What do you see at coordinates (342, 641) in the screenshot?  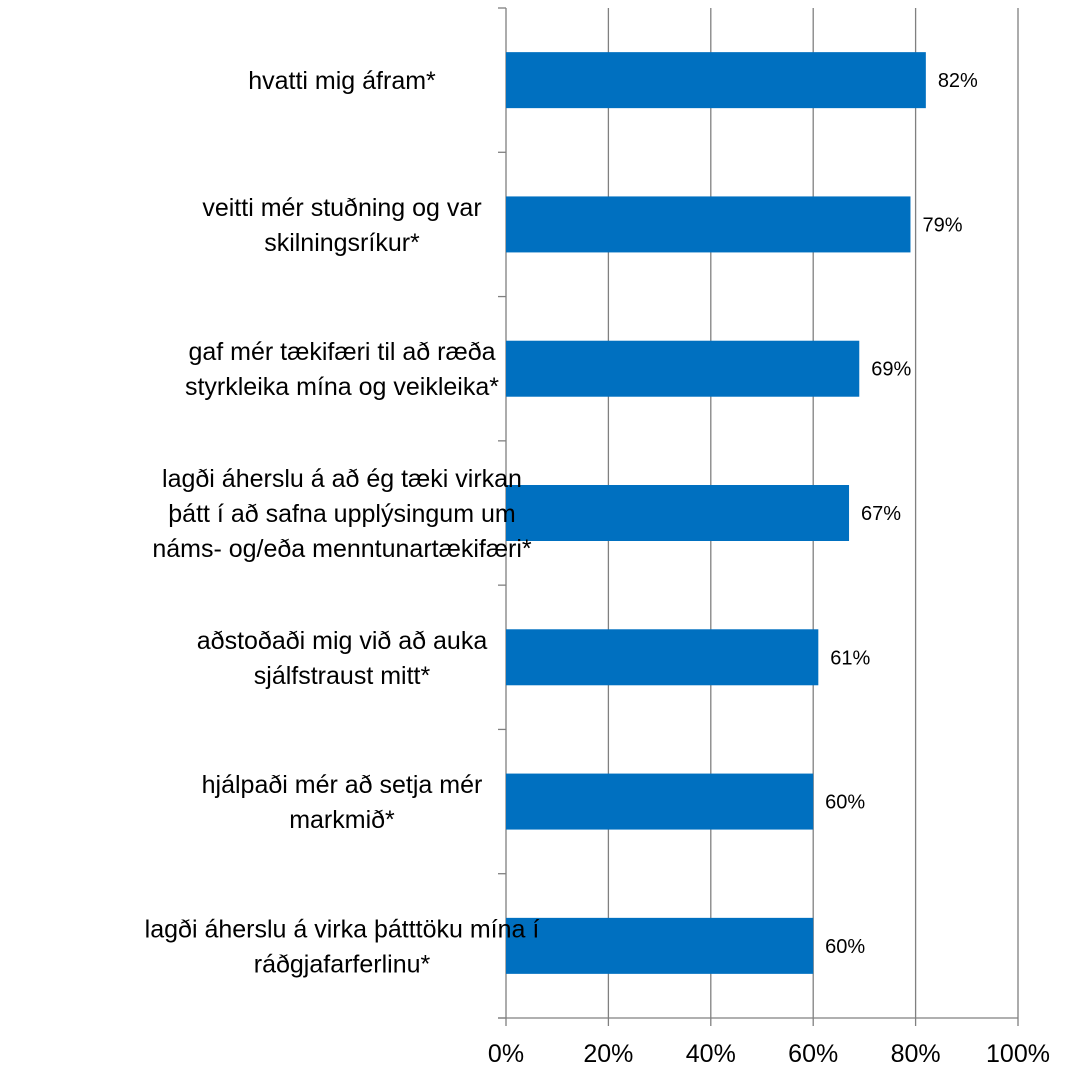 I see `category-label: aðstoðaði mig við að auka` at bounding box center [342, 641].